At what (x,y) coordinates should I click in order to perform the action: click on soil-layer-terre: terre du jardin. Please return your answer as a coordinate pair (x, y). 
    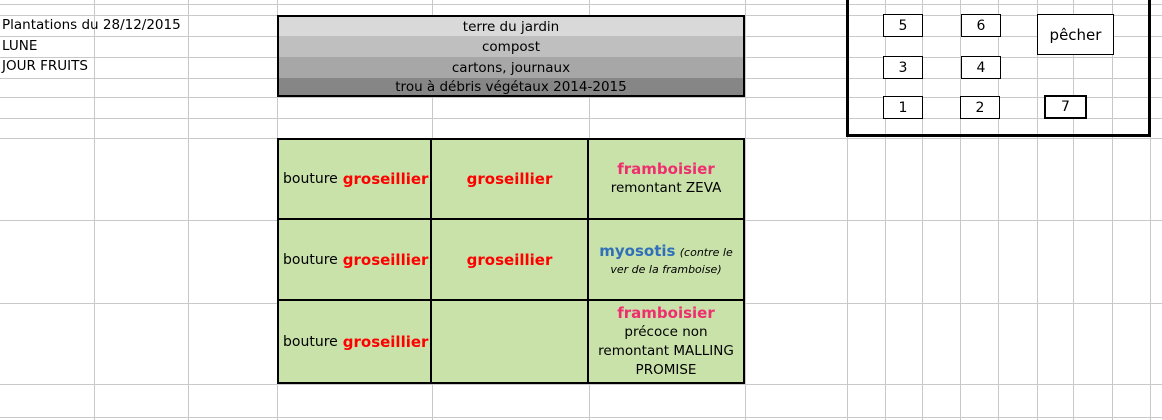
    Looking at the image, I should click on (511, 26).